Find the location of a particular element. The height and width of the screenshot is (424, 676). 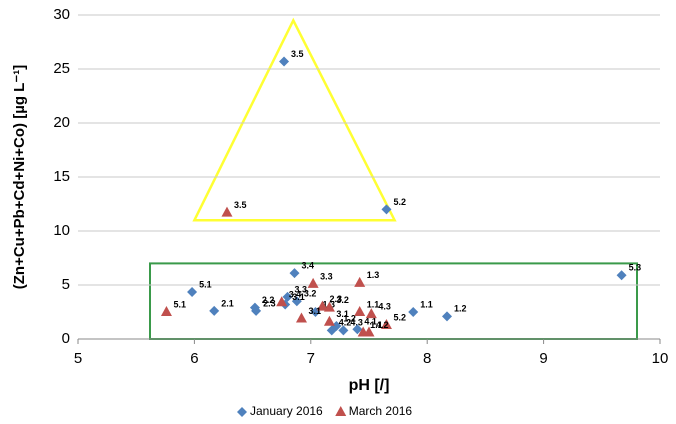

legend-label: March 2016 is located at coordinates (381, 411).